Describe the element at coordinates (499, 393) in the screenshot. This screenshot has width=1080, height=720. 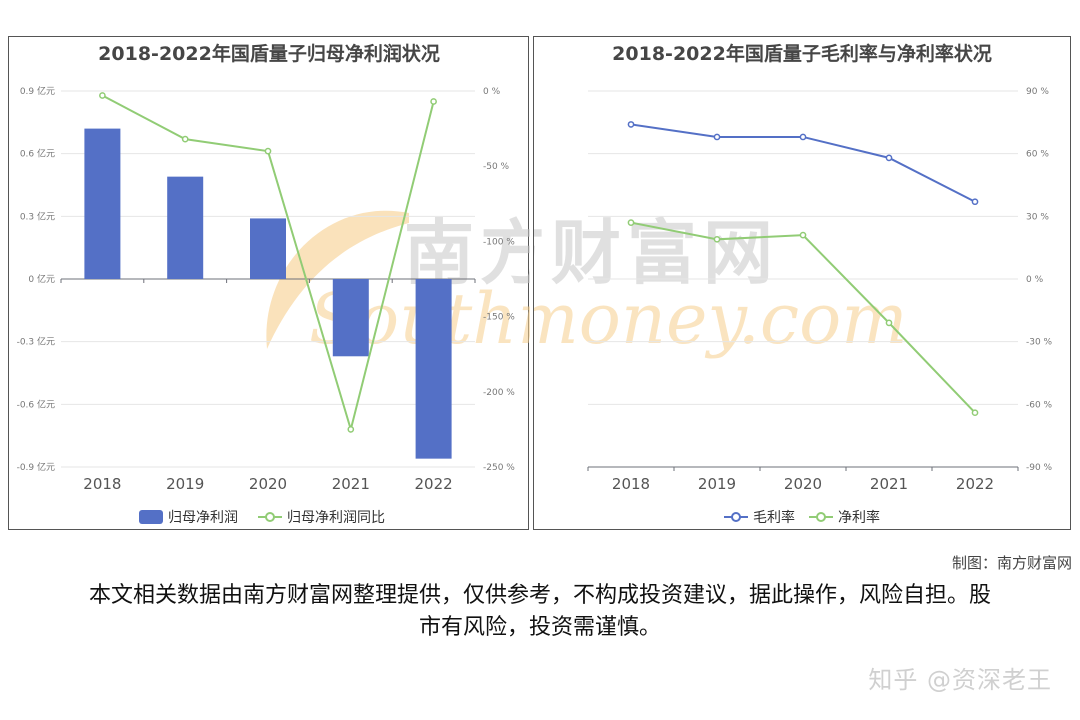
I see `y-right-tick-label: -200 %` at that location.